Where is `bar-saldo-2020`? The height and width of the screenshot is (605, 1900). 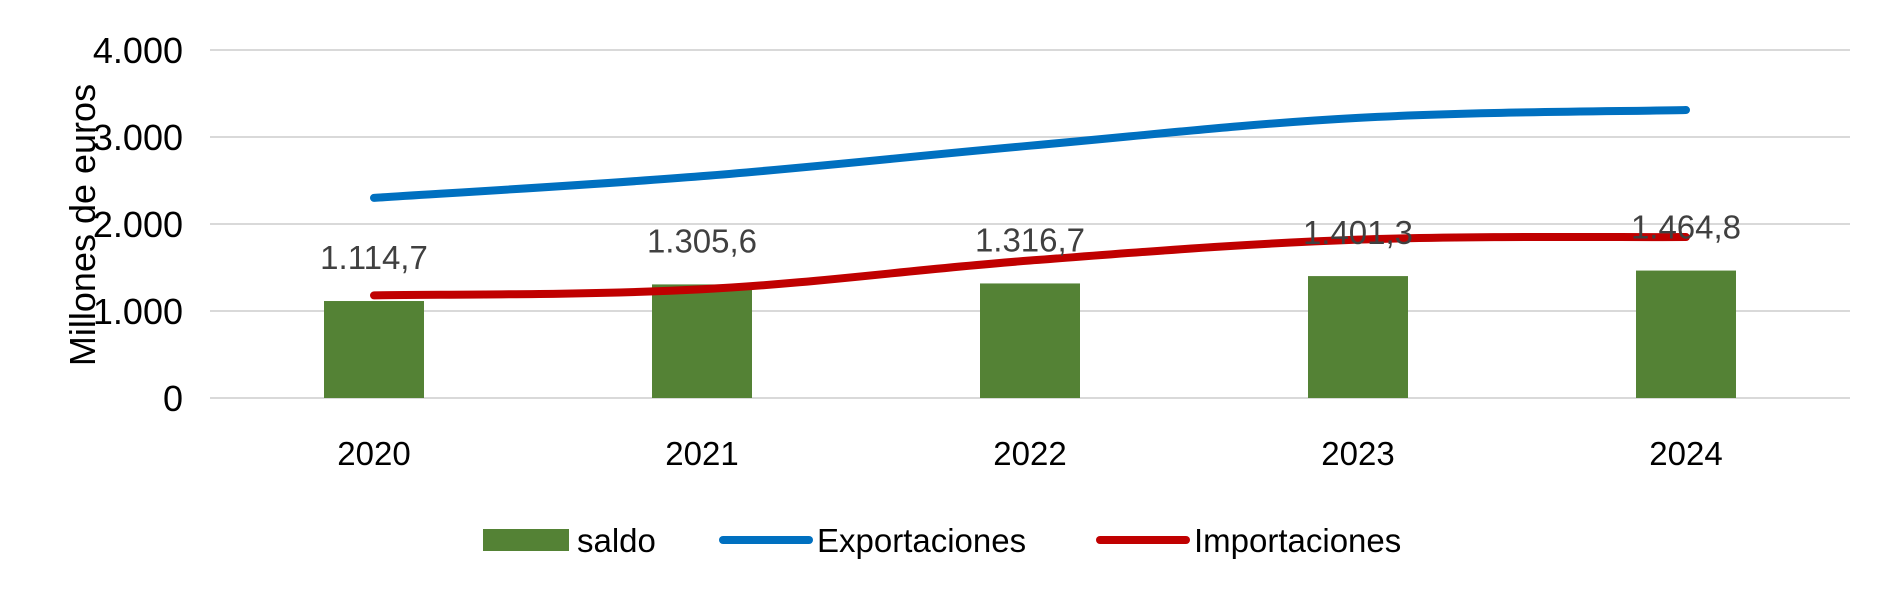
bar-saldo-2020 is located at coordinates (374, 349).